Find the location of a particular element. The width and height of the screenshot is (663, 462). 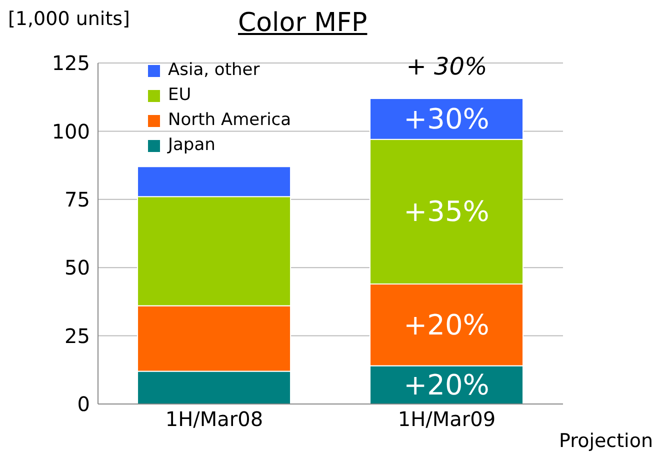

y-axis-title: [1,000 units] is located at coordinates (69, 19).